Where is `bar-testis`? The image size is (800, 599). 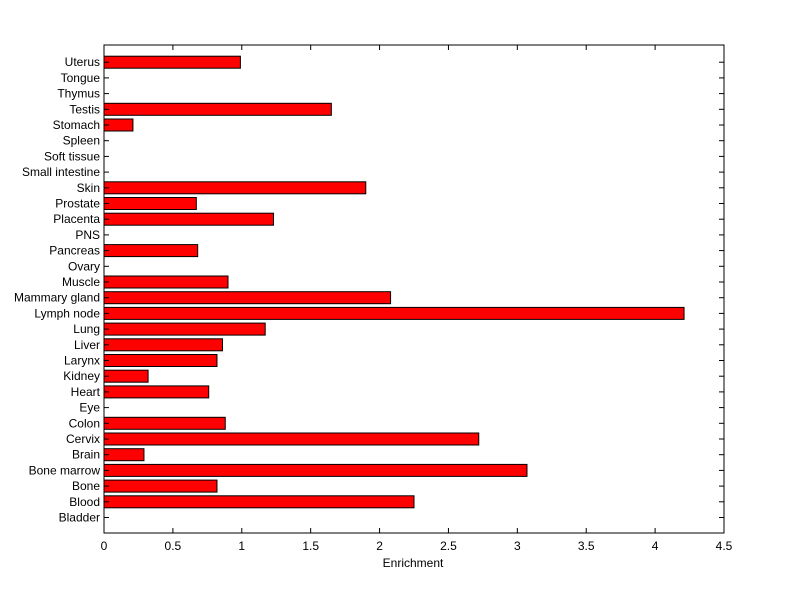
bar-testis is located at coordinates (217, 109).